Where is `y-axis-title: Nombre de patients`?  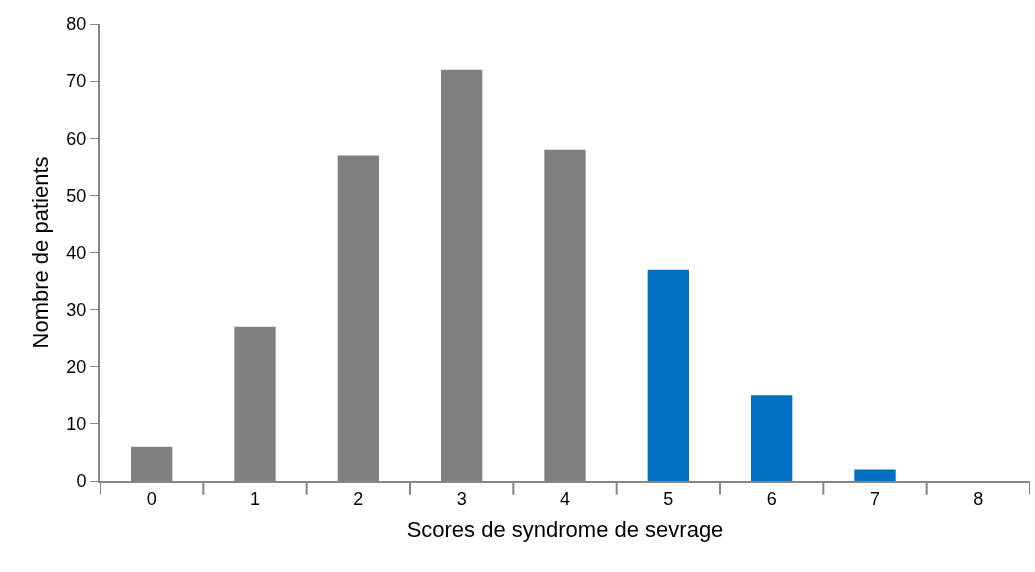 y-axis-title: Nombre de patients is located at coordinates (40, 252).